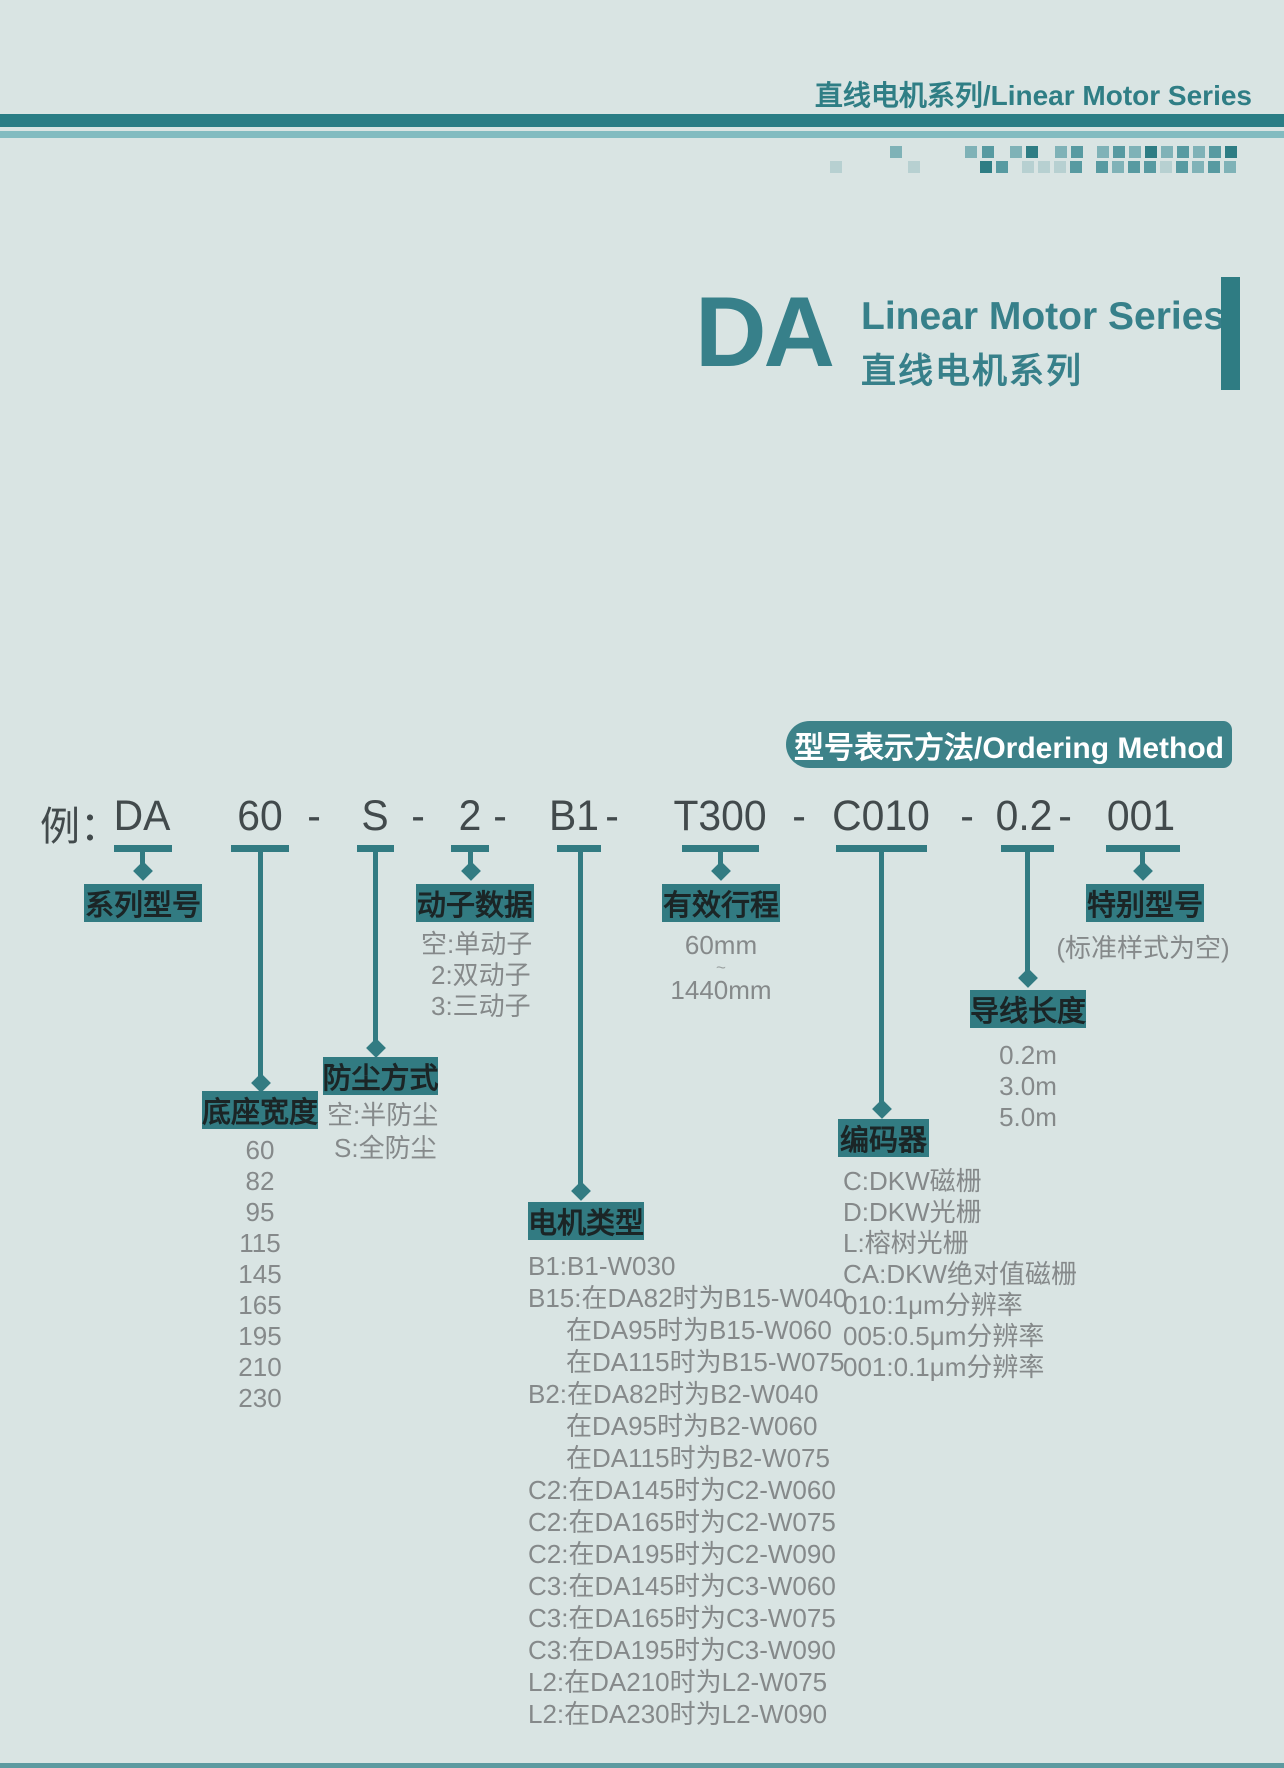 The width and height of the screenshot is (1284, 1768). Describe the element at coordinates (1009, 744) in the screenshot. I see `ordering-method-banner: 型号表示方法/Ordering Method` at that location.